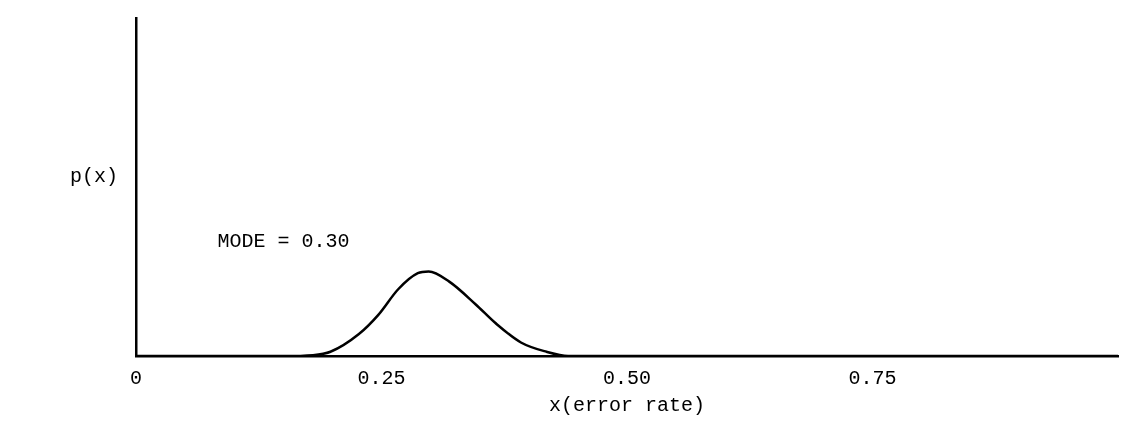 Image resolution: width=1146 pixels, height=433 pixels. What do you see at coordinates (93, 177) in the screenshot?
I see `y-axis-title: p(x)` at bounding box center [93, 177].